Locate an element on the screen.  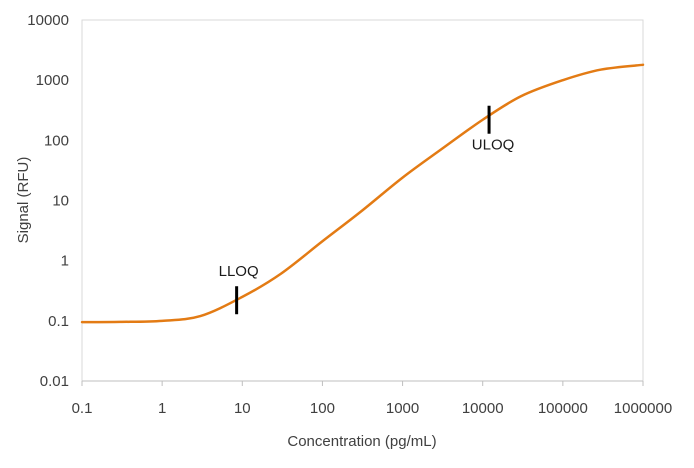
y-tick-label: 100 is located at coordinates (56, 140).